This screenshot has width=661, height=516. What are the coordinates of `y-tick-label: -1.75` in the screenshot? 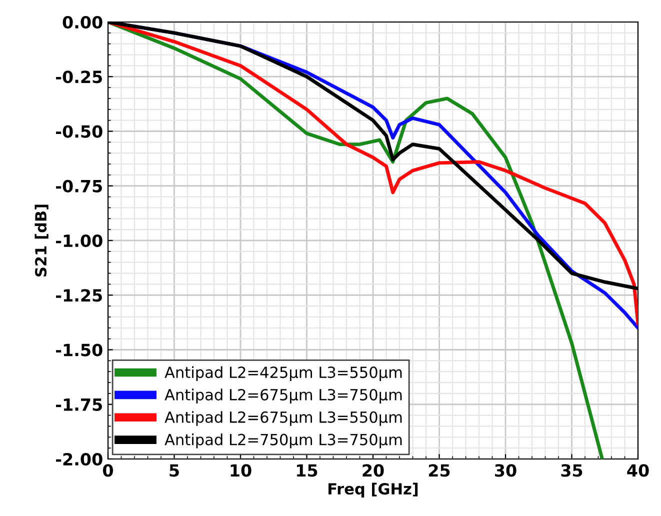 It's located at (79, 404).